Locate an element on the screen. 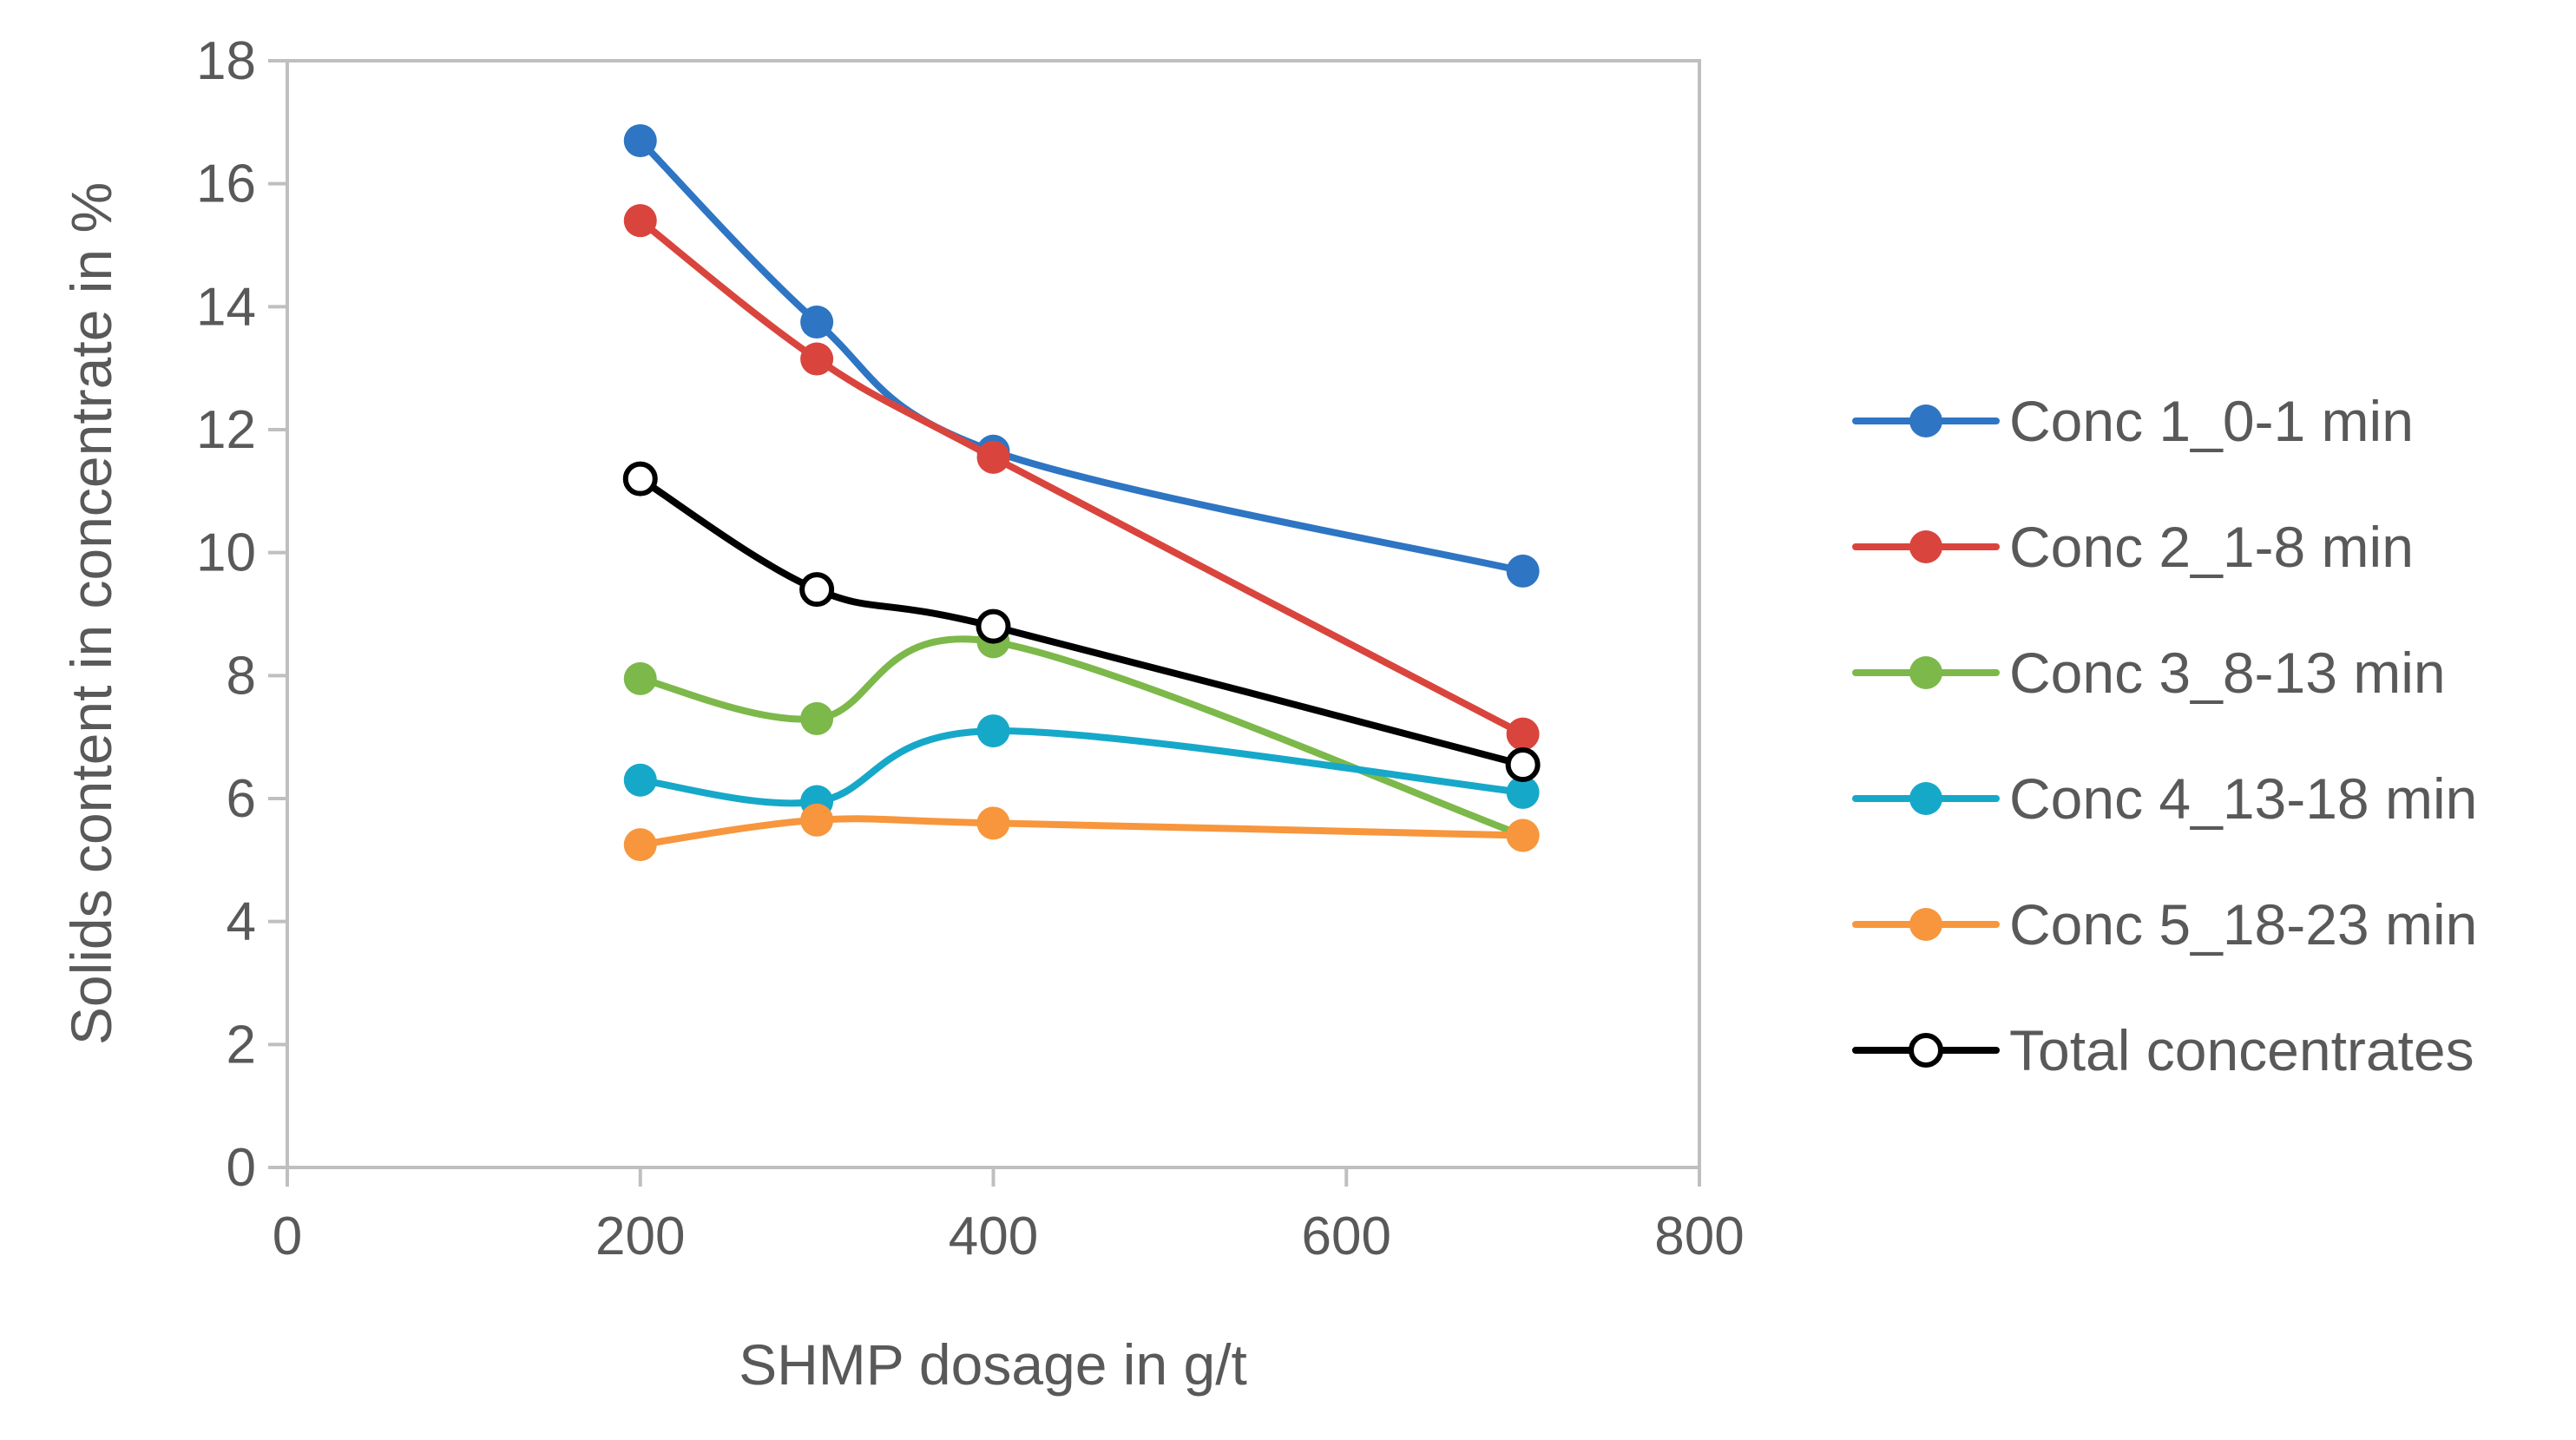  x-axis-ticks: 0 200 400 600 800 is located at coordinates (1009, 1216).